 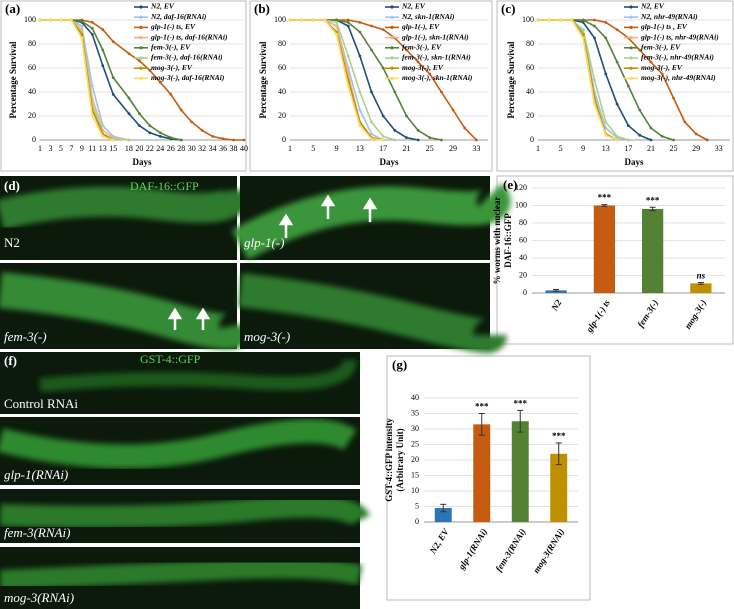 I want to click on image-title: DAF-16::GFP, so click(x=164, y=186).